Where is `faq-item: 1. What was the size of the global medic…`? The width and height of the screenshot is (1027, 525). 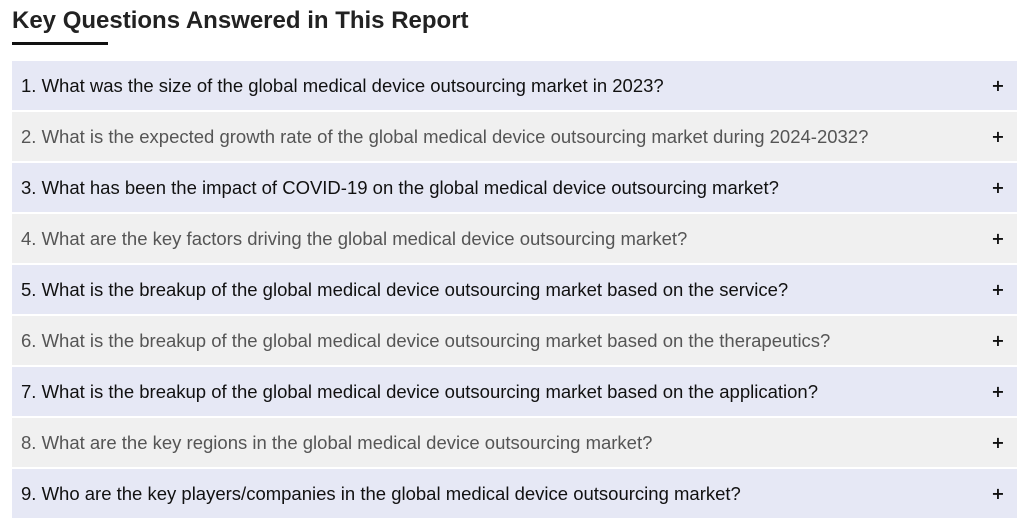
faq-item: 1. What was the size of the global medic… is located at coordinates (514, 85).